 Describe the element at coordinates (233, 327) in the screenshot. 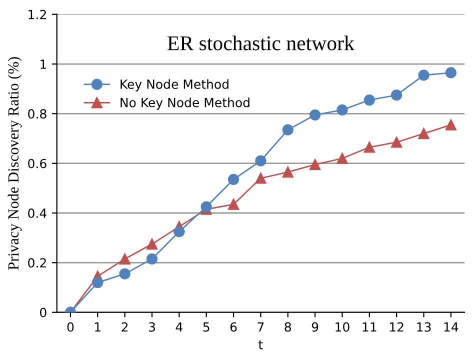

I see `x-tick-label: 6` at that location.